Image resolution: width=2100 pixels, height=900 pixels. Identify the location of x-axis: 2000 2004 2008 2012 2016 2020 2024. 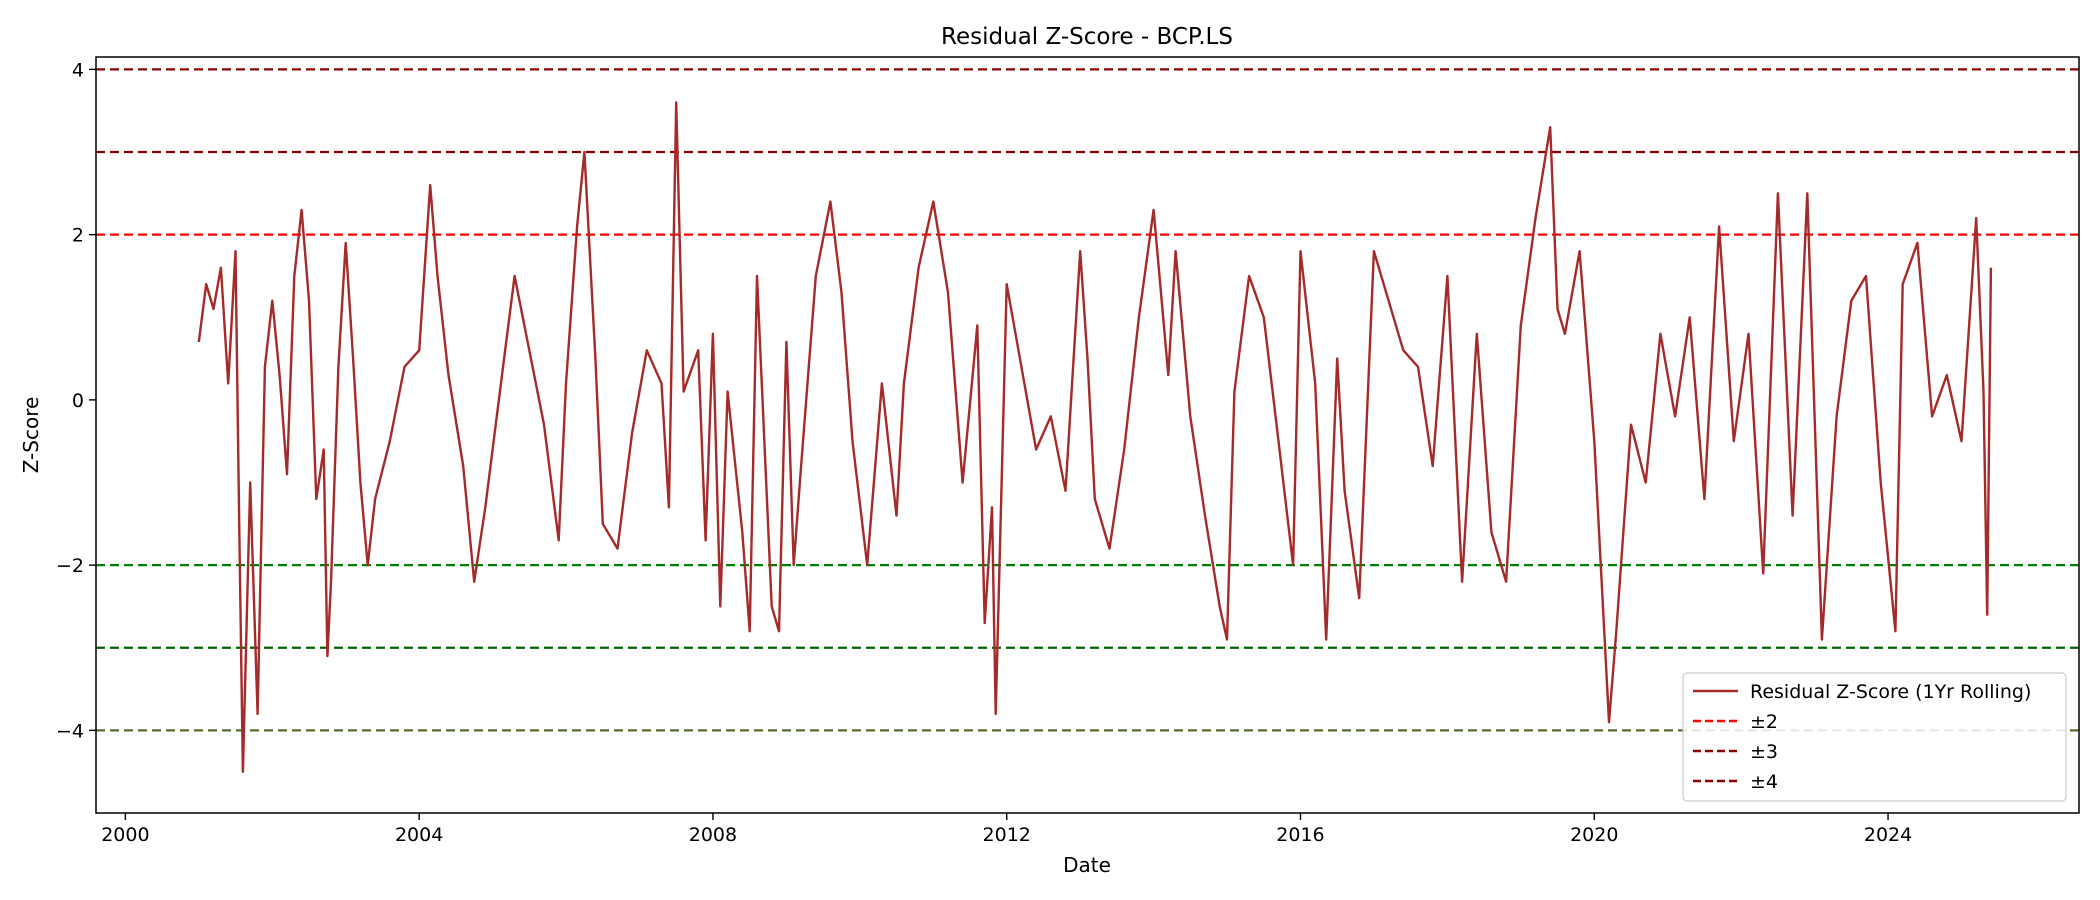
(1006, 829).